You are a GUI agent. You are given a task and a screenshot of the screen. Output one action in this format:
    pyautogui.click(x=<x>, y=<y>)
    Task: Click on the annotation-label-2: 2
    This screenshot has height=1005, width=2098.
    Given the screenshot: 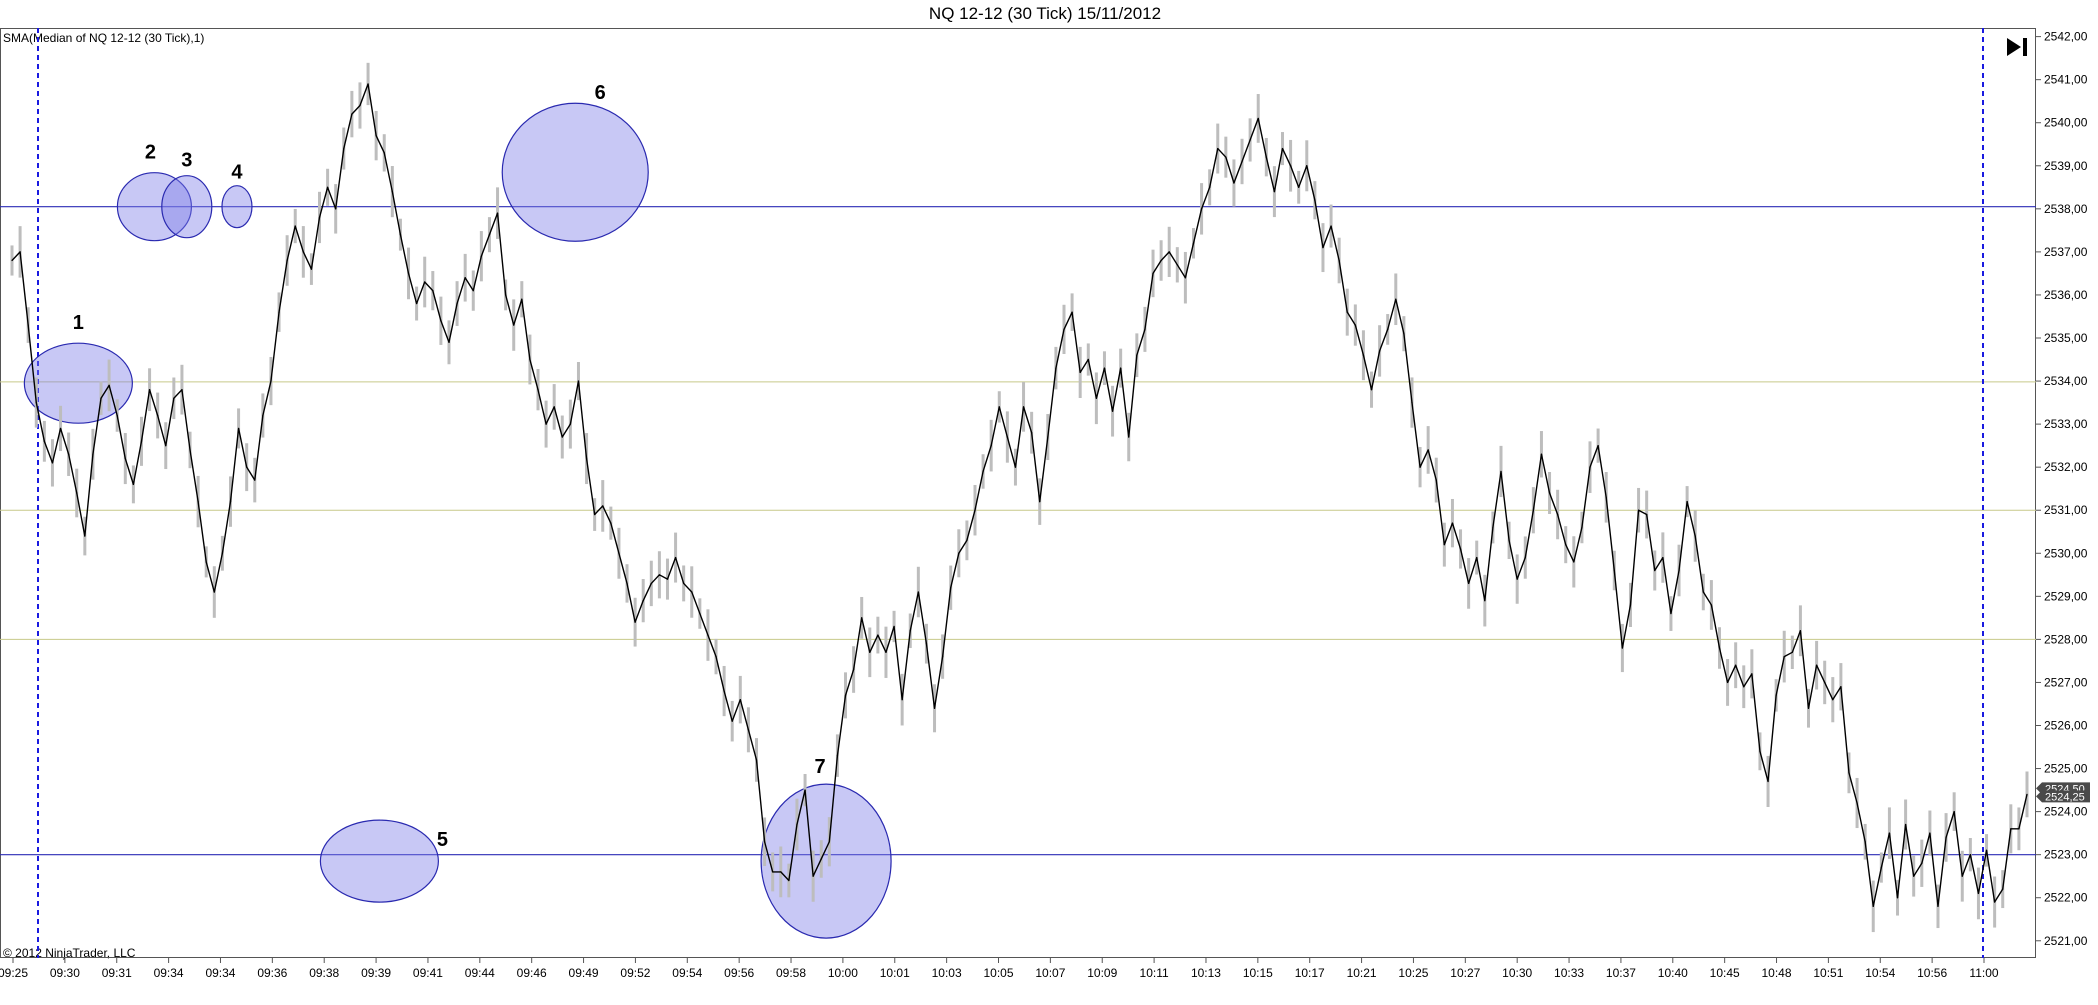 What is the action you would take?
    pyautogui.click(x=150, y=153)
    